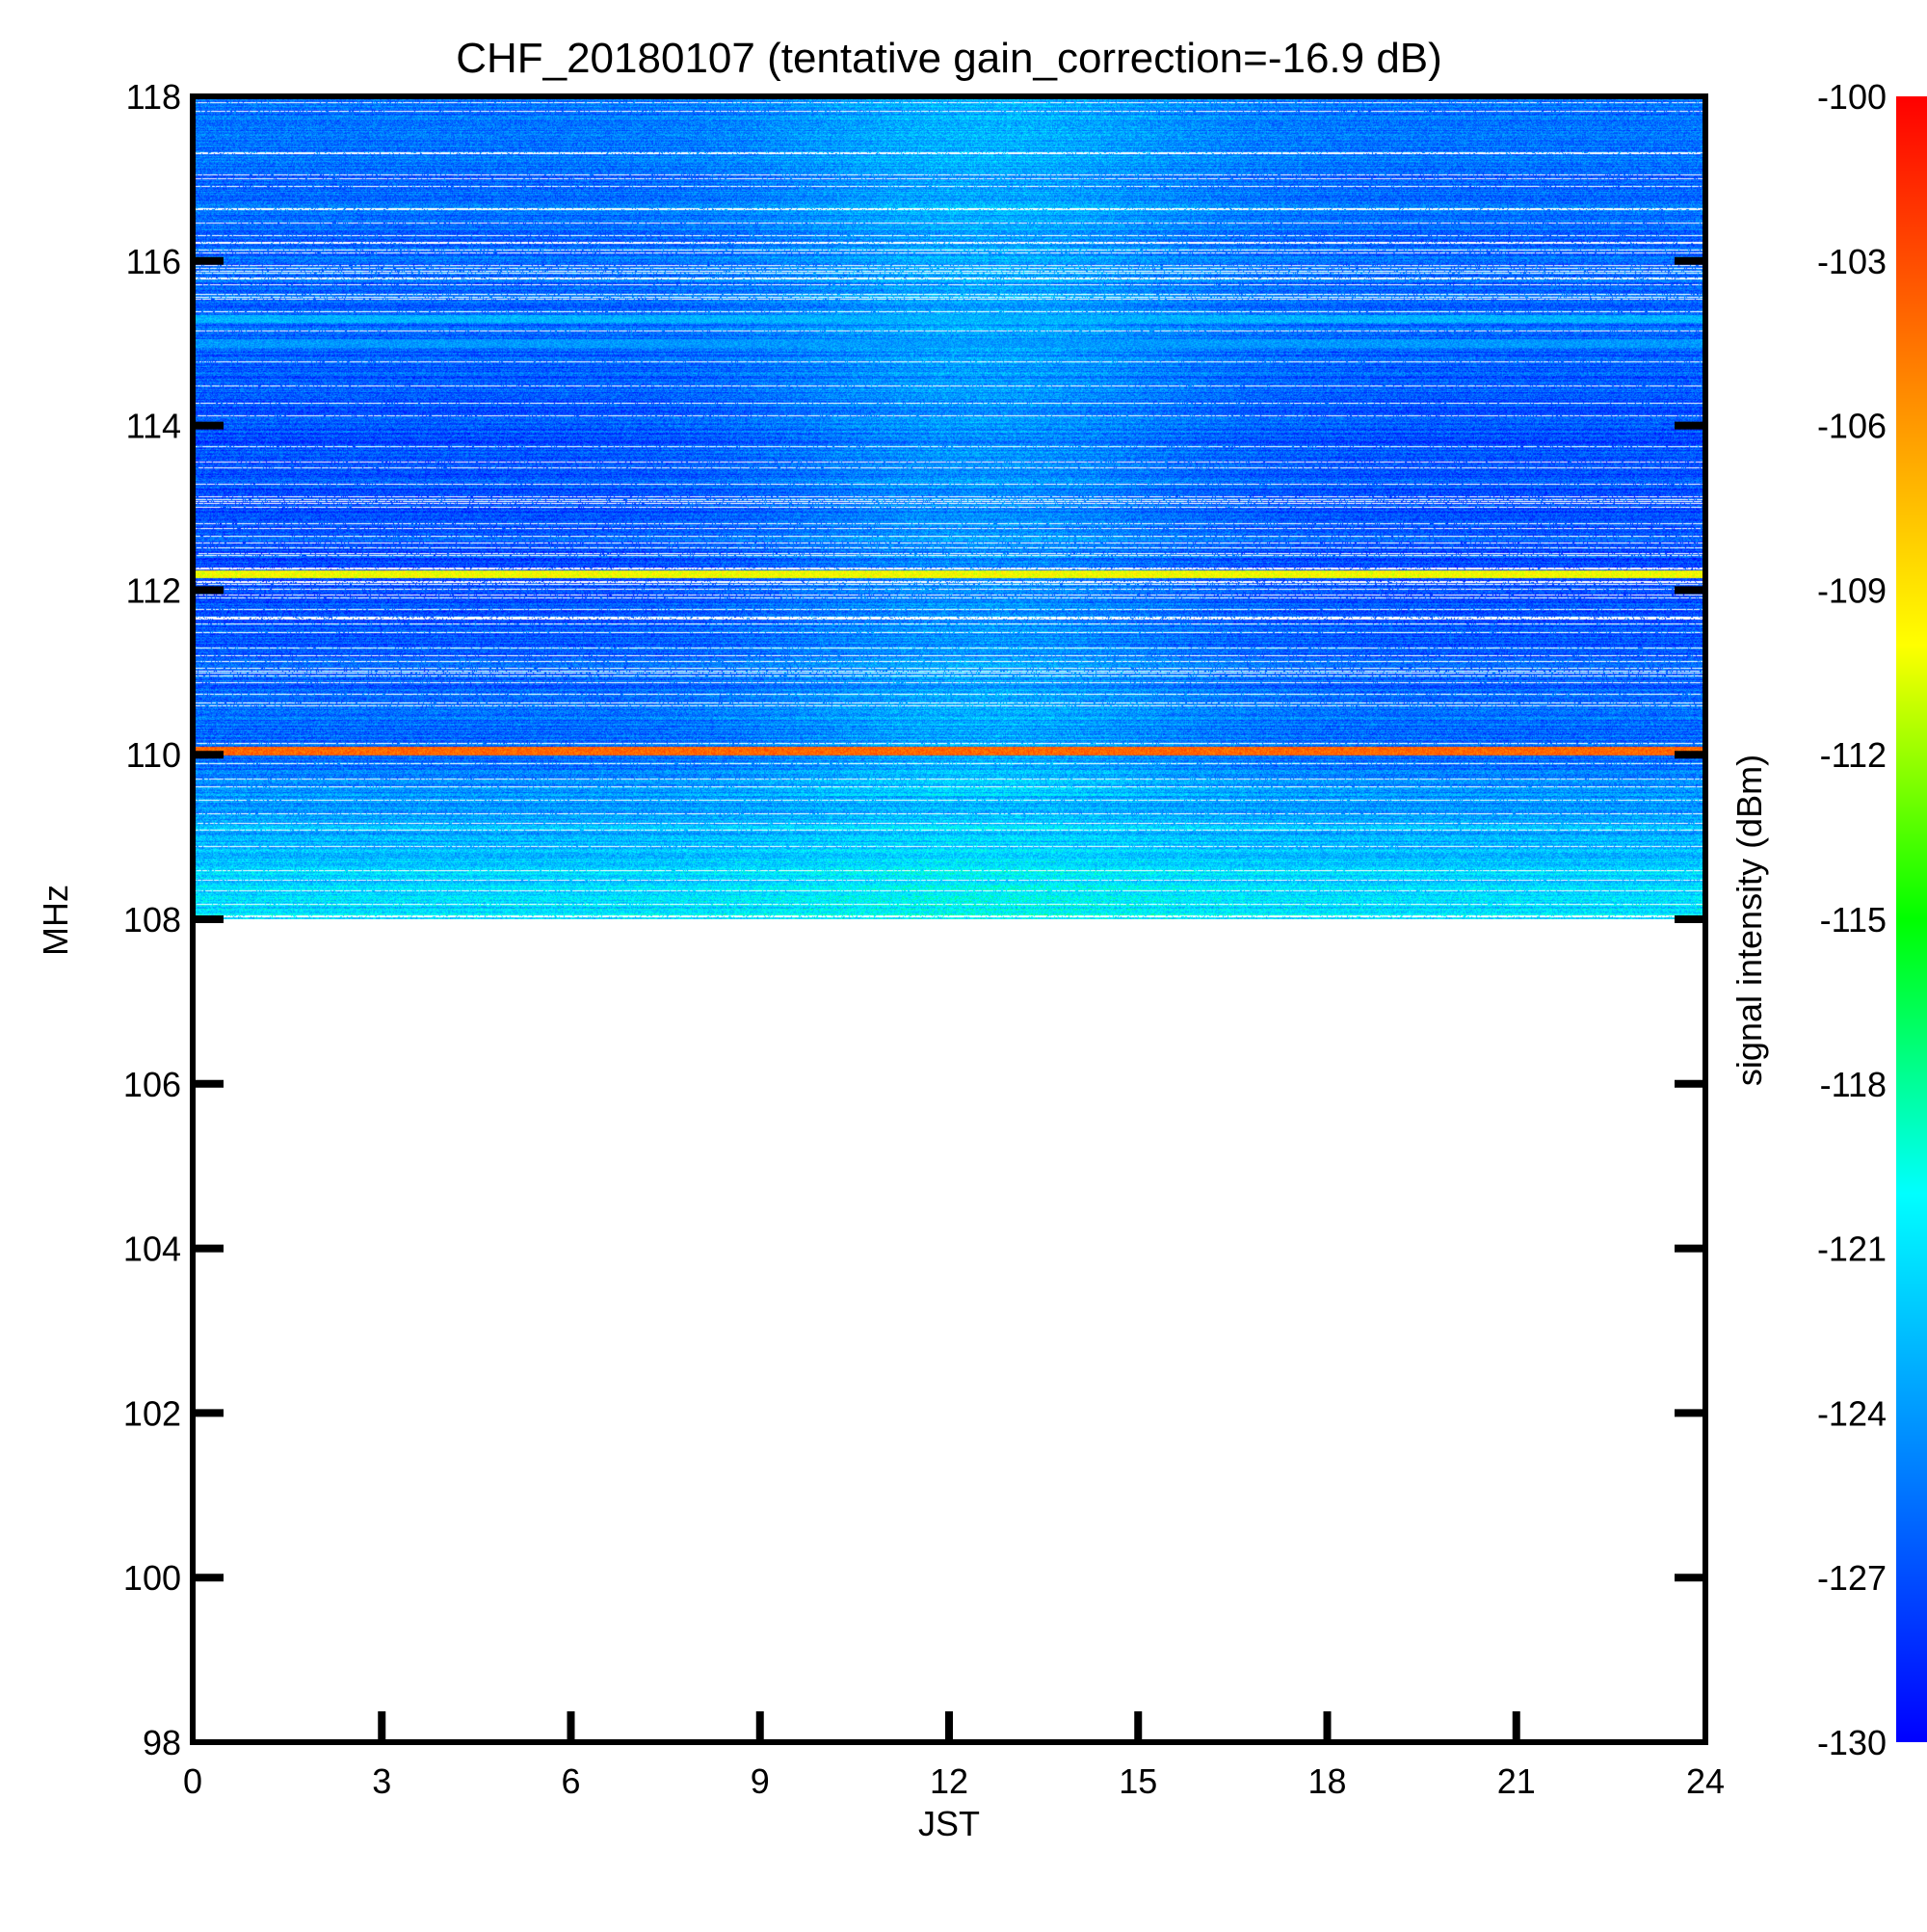 Image resolution: width=1927 pixels, height=1932 pixels. What do you see at coordinates (153, 426) in the screenshot?
I see `y-tick-label: 114` at bounding box center [153, 426].